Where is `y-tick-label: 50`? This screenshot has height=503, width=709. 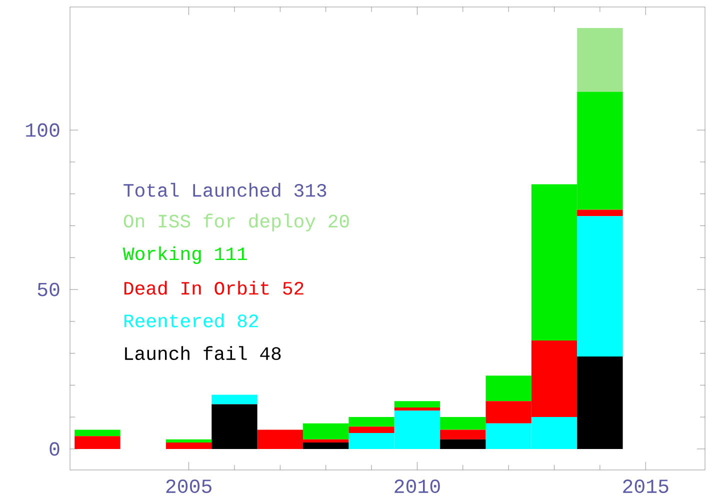 y-tick-label: 50 is located at coordinates (49, 289).